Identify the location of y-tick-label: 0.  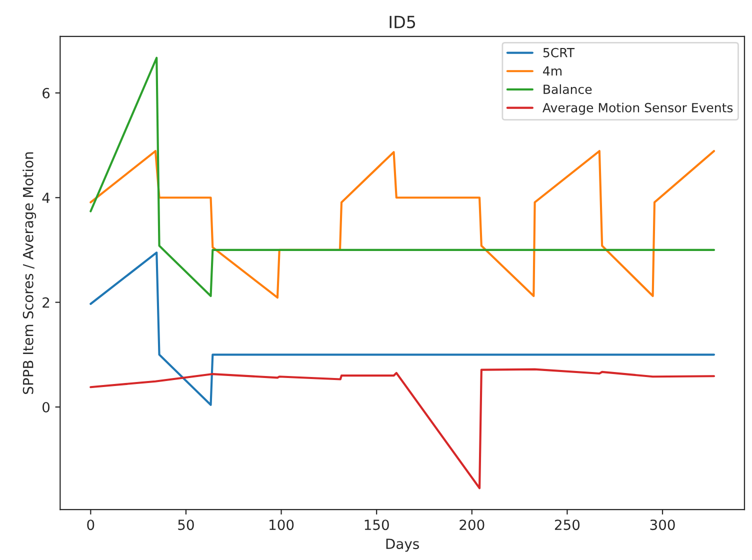
(46, 407).